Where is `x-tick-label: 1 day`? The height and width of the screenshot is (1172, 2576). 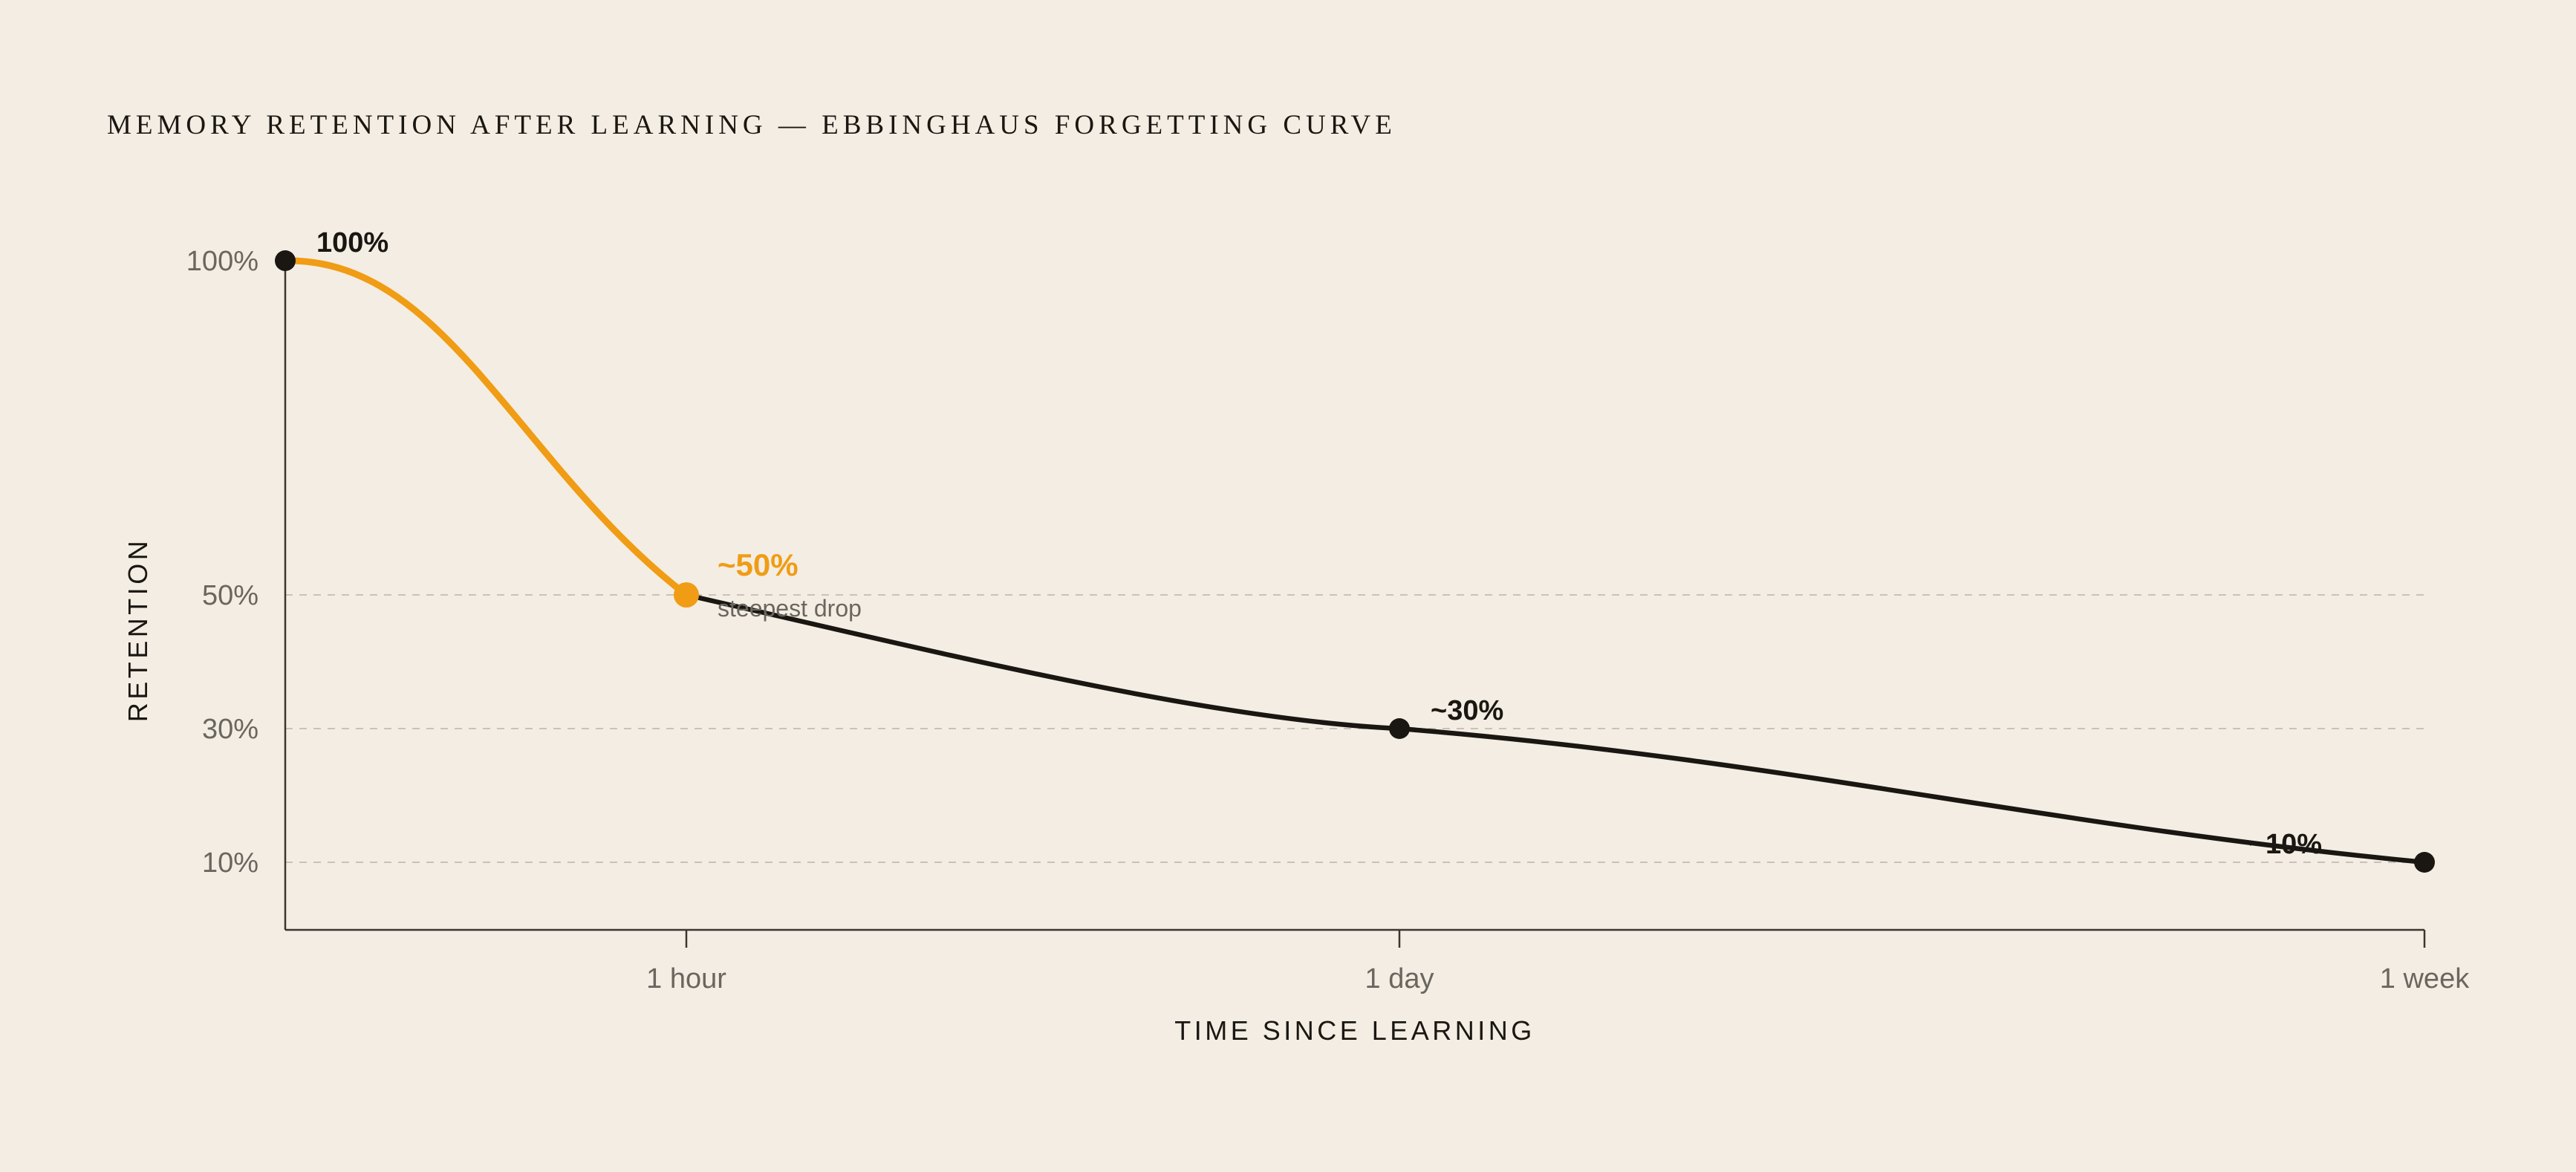 x-tick-label: 1 day is located at coordinates (1399, 978).